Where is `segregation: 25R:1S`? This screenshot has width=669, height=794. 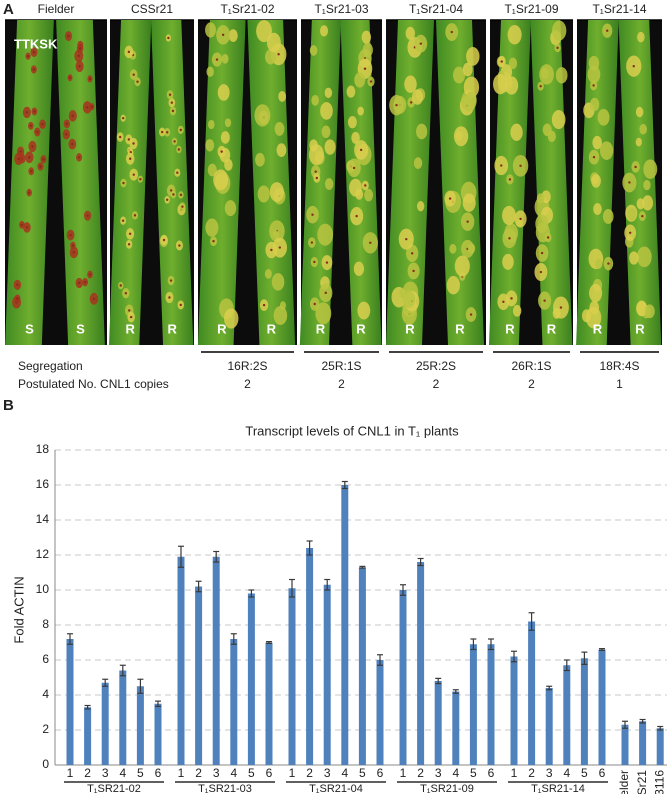 segregation: 25R:1S is located at coordinates (341, 366).